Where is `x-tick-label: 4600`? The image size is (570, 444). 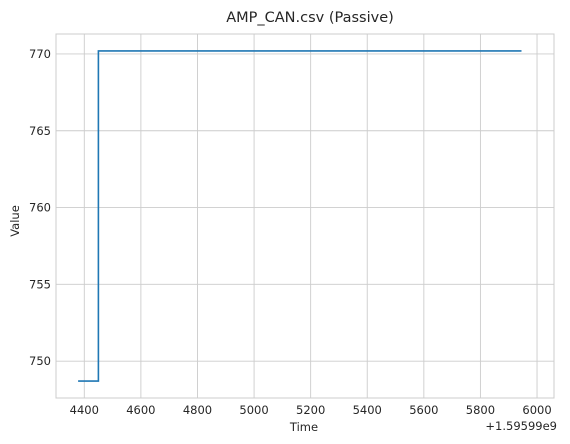
x-tick-label: 4600 is located at coordinates (140, 410).